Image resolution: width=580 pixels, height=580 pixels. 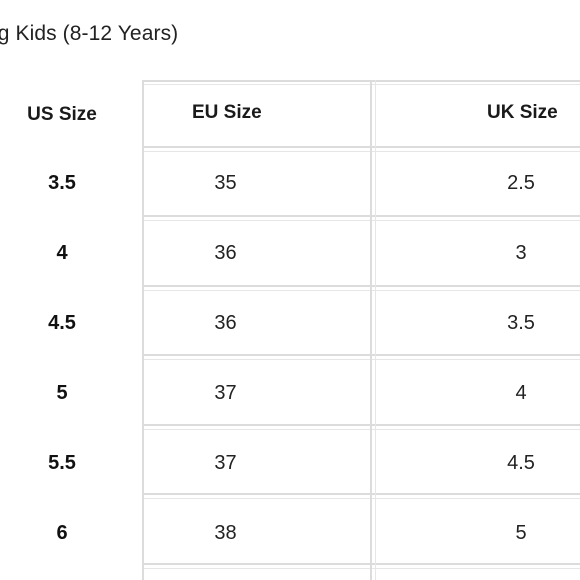 What do you see at coordinates (521, 252) in the screenshot?
I see `uk-size-cell: 3` at bounding box center [521, 252].